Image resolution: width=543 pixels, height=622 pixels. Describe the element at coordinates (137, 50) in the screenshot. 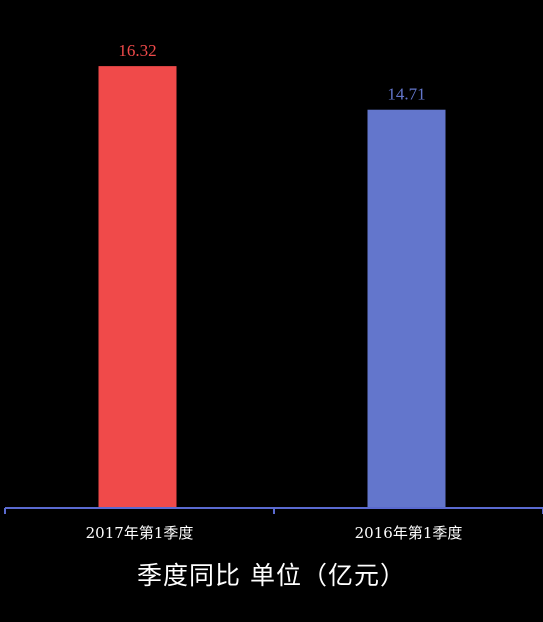

I see `bar-value-label-1: 16.32` at that location.